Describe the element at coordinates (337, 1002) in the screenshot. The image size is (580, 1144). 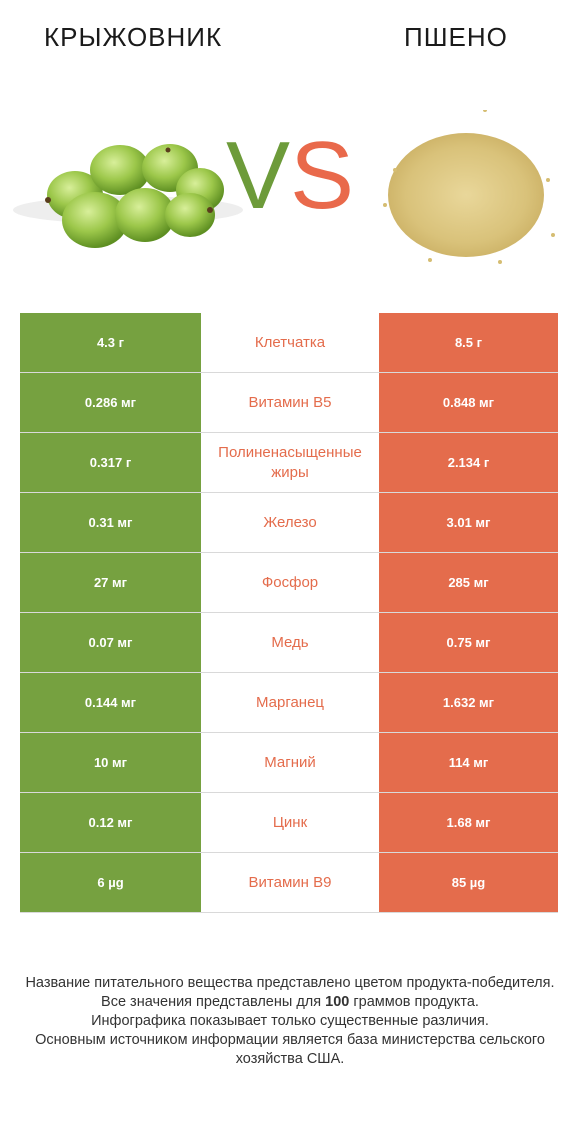
I see `footnote-line-2-bold: 100` at that location.